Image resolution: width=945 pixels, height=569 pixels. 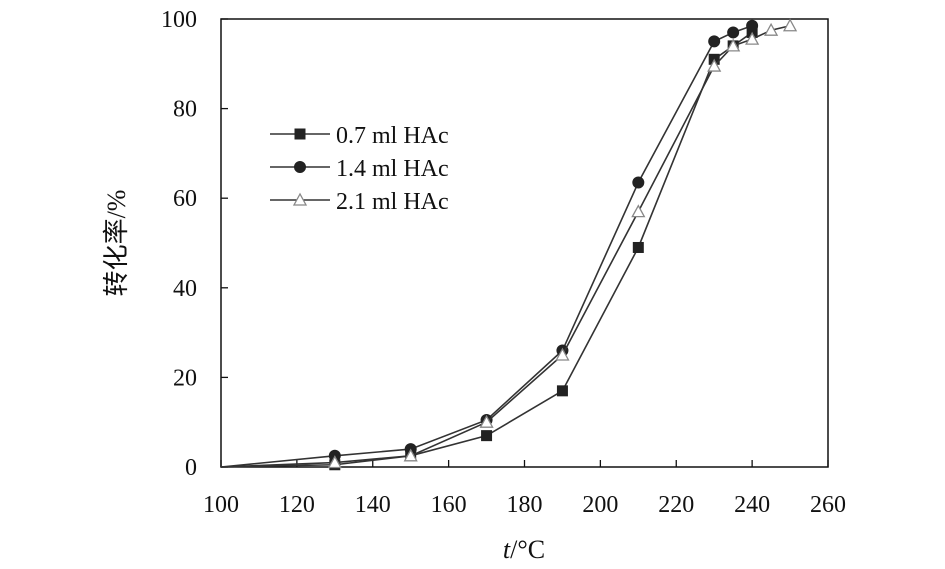 What do you see at coordinates (507, 549) in the screenshot?
I see `x-axis-title-variable: t` at bounding box center [507, 549].